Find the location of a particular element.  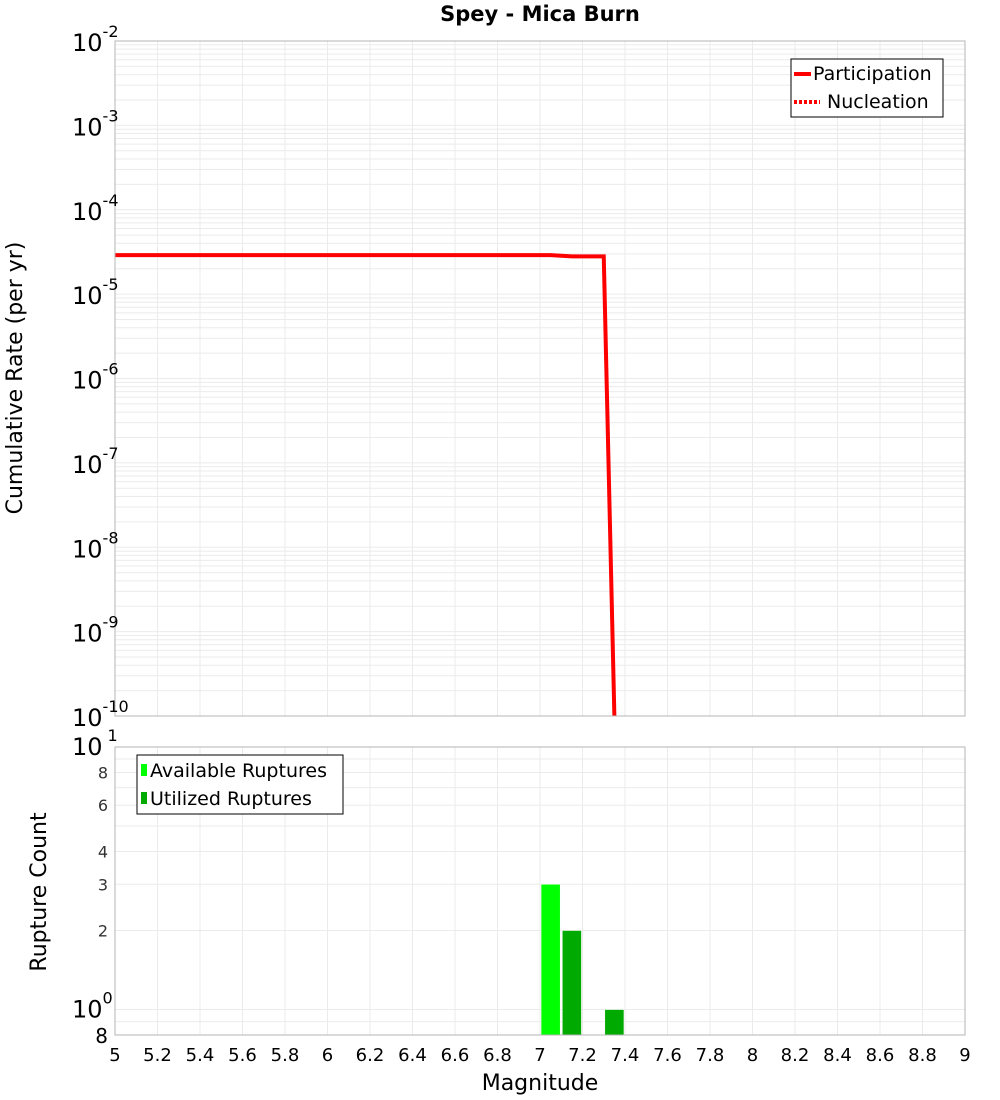

svg-text: 3 is located at coordinates (103, 884).